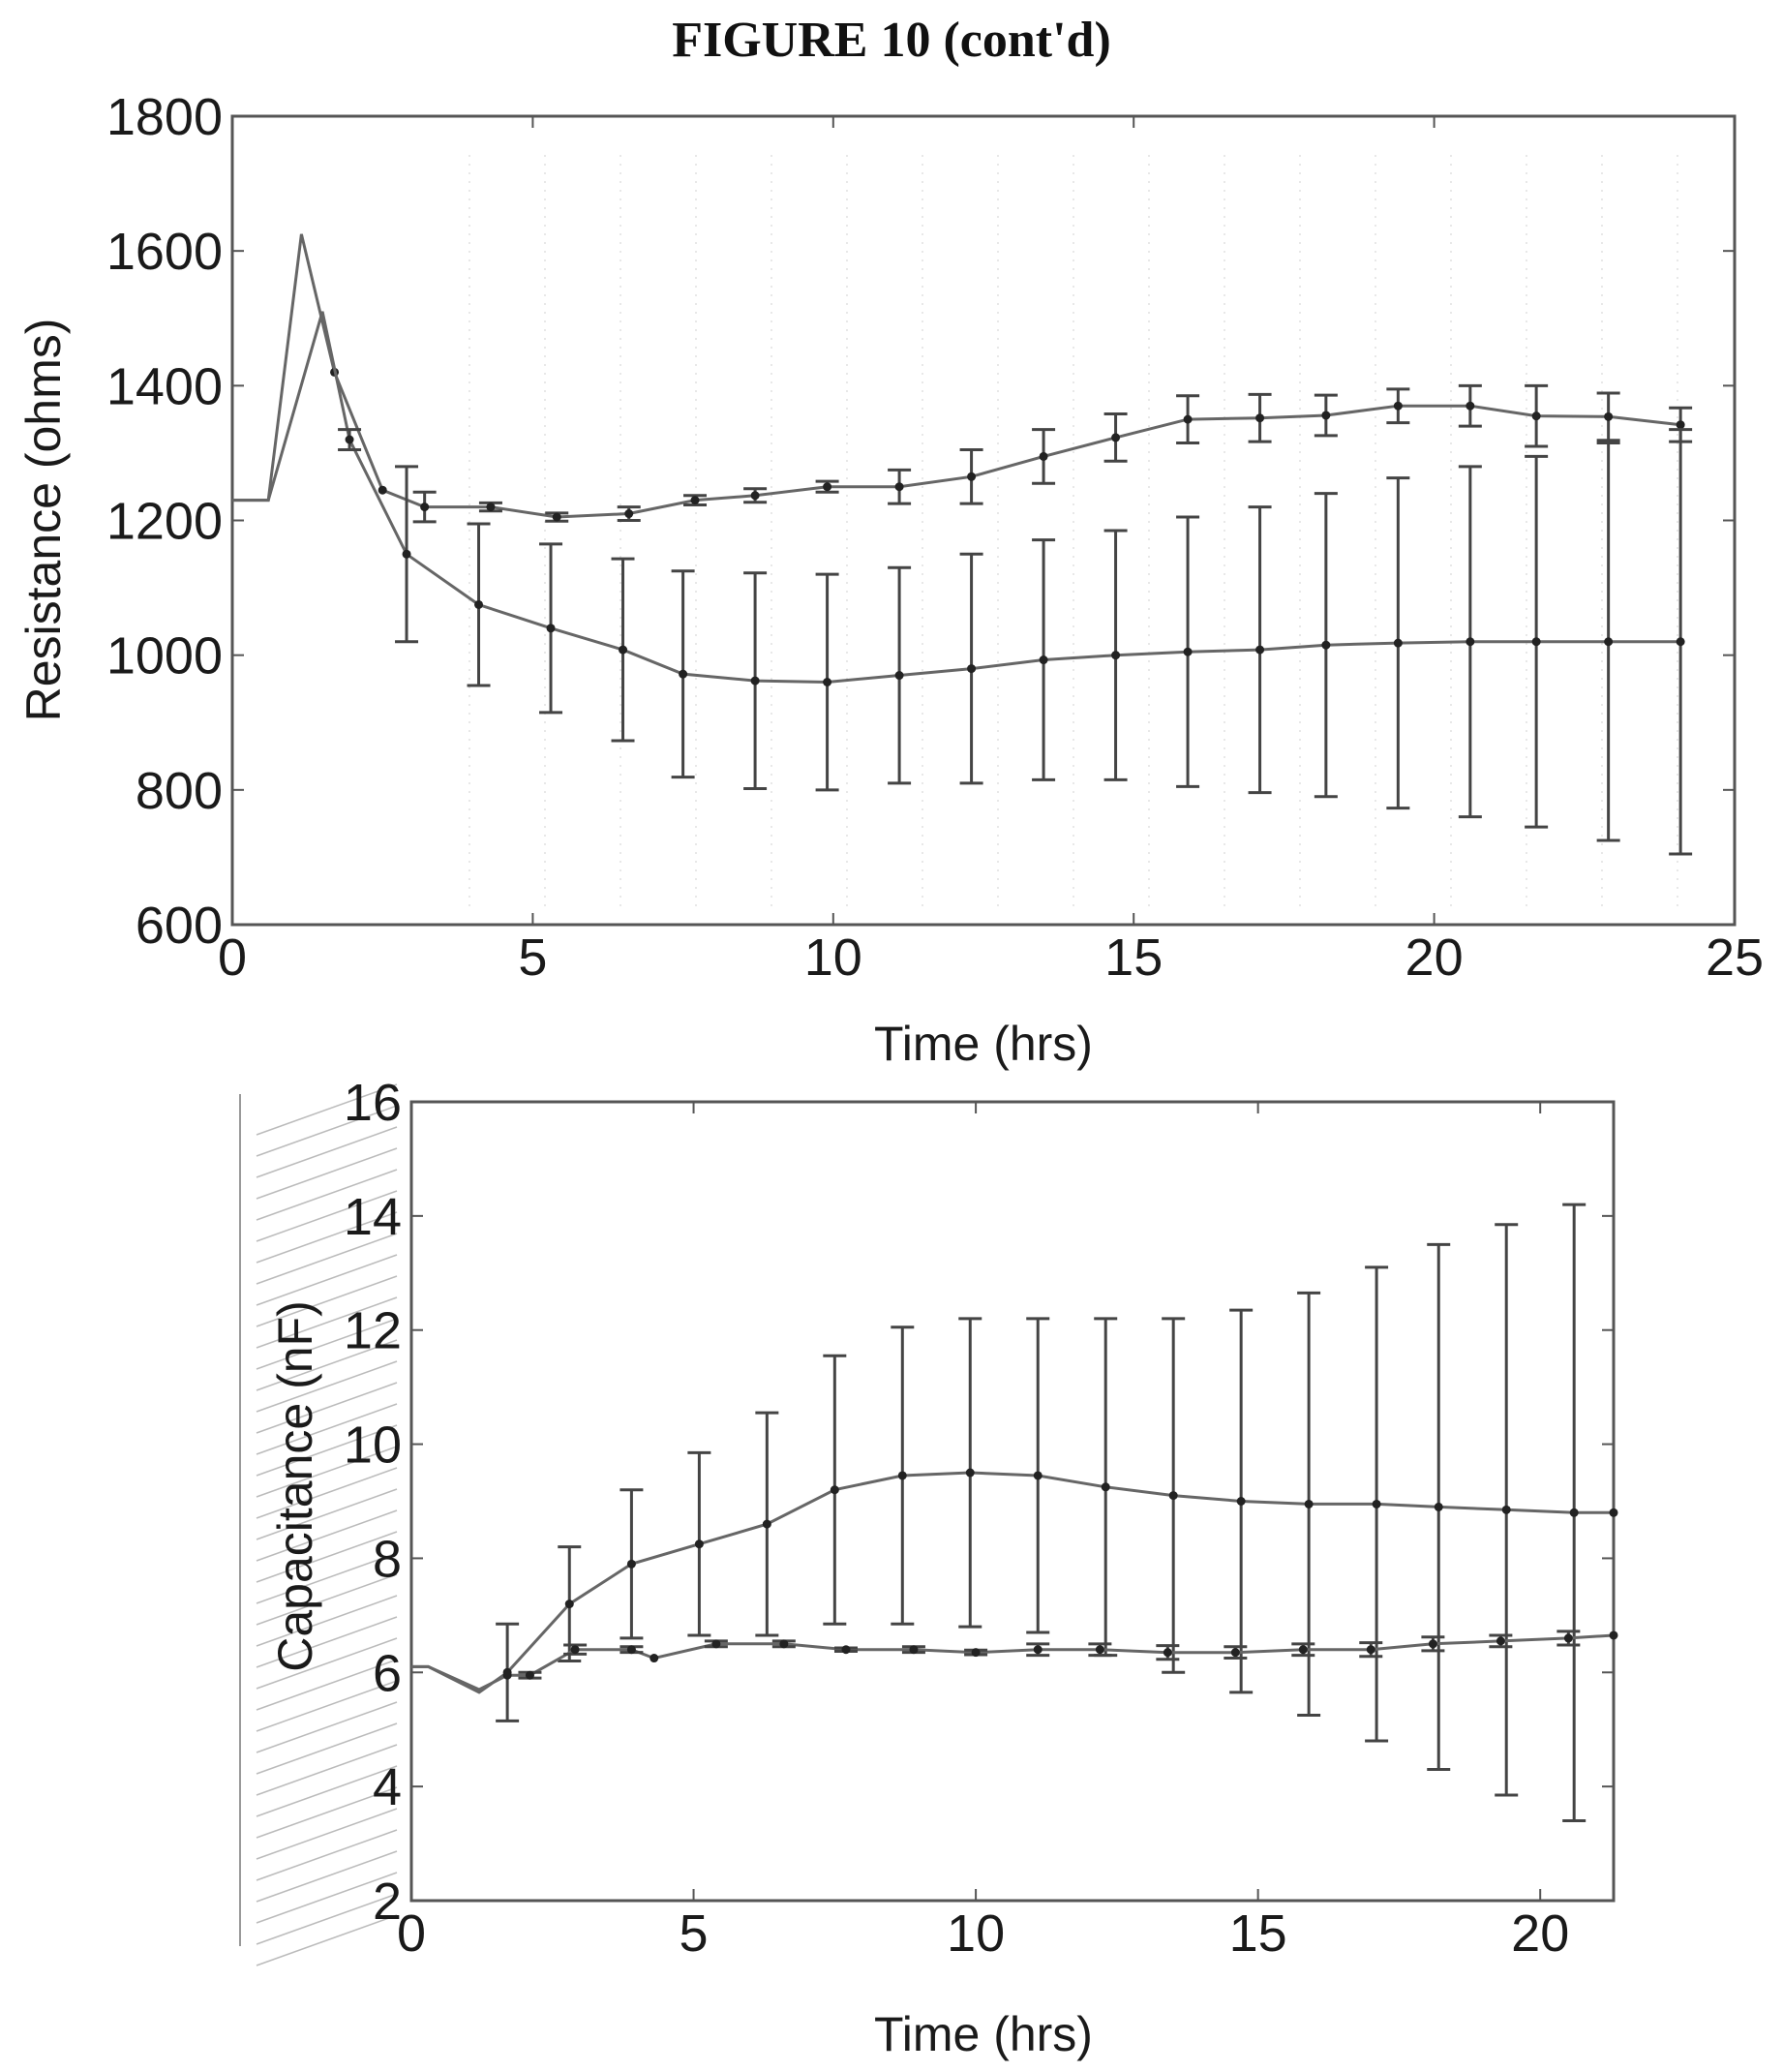 The height and width of the screenshot is (2072, 1783). What do you see at coordinates (976, 1933) in the screenshot?
I see `capacitance-x-tick-label: 10` at bounding box center [976, 1933].